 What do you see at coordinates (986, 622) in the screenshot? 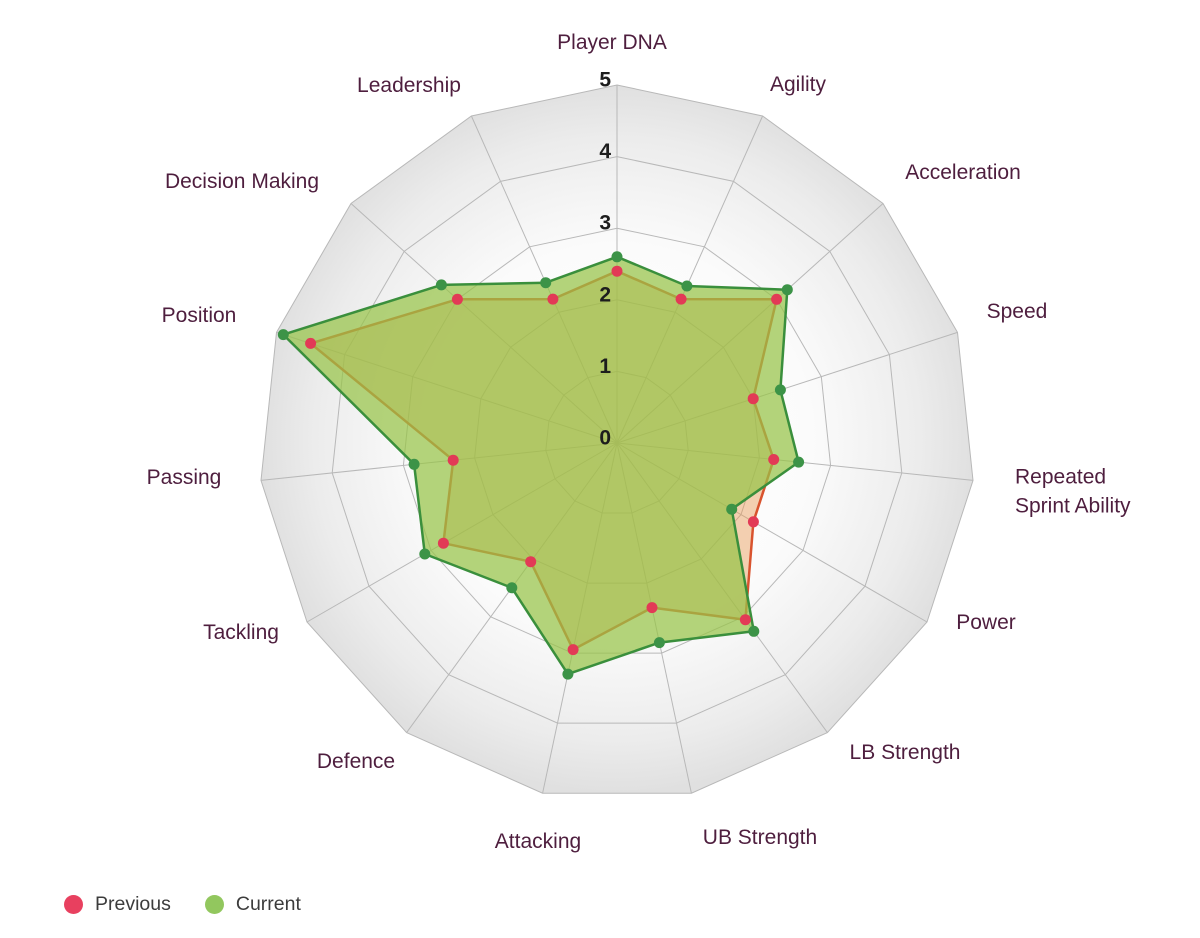
I see `axis-label-power: Power` at bounding box center [986, 622].